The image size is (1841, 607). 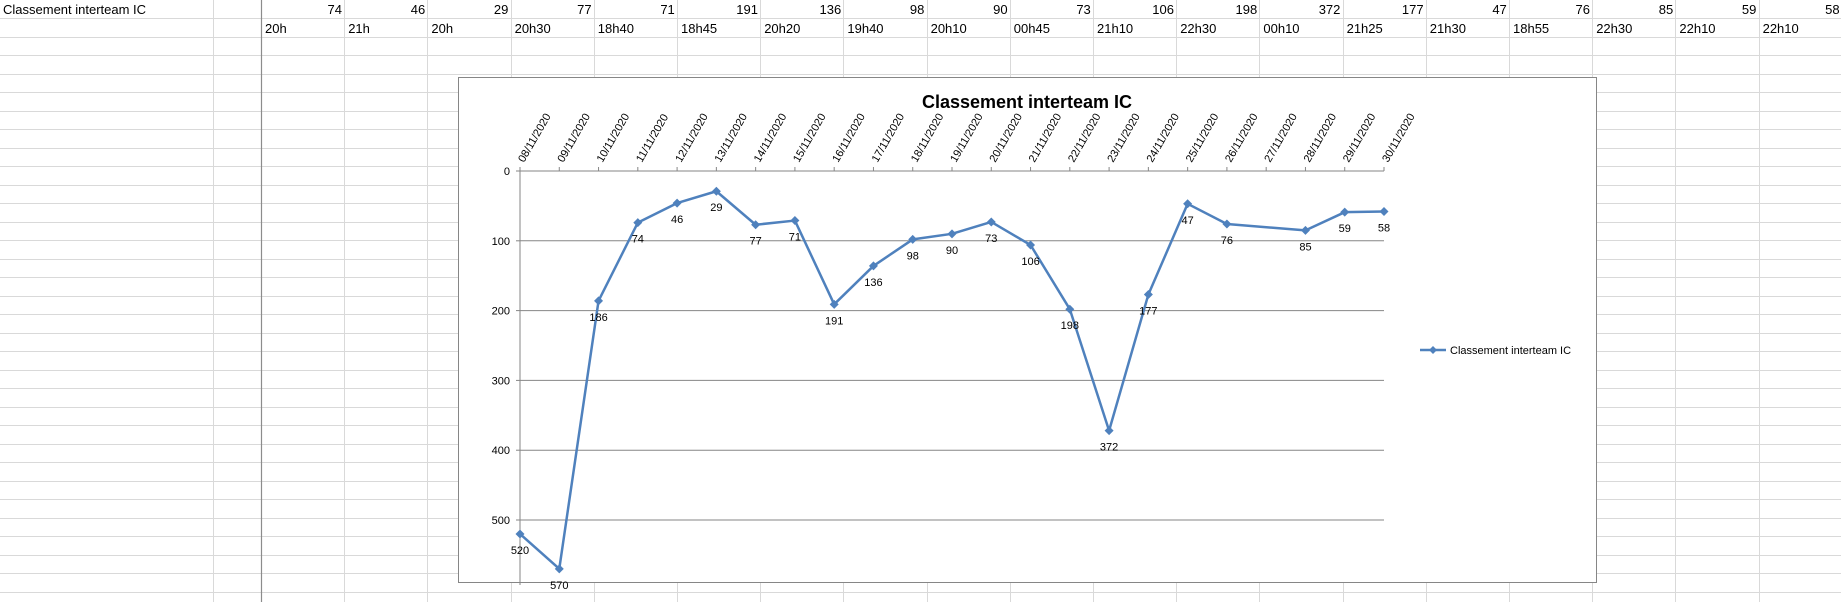 I want to click on y-tick-label: 300, so click(x=501, y=381).